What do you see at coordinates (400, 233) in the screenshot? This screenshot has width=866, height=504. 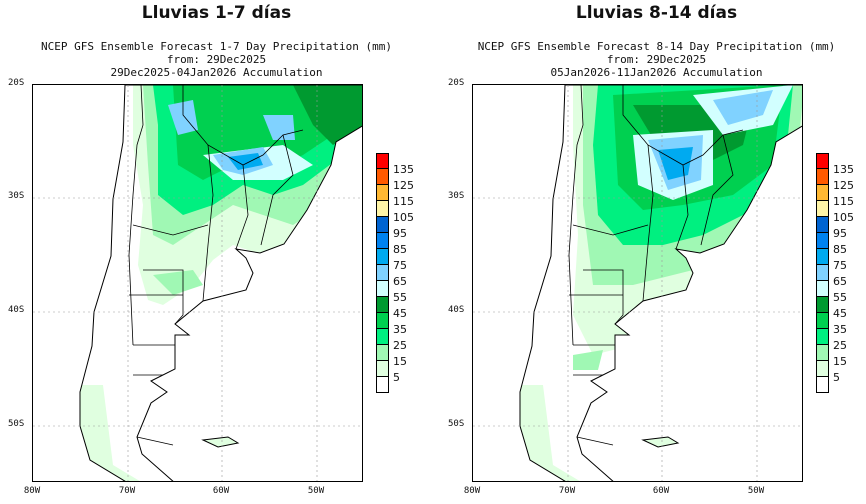 I see `legend-label: 95` at bounding box center [400, 233].